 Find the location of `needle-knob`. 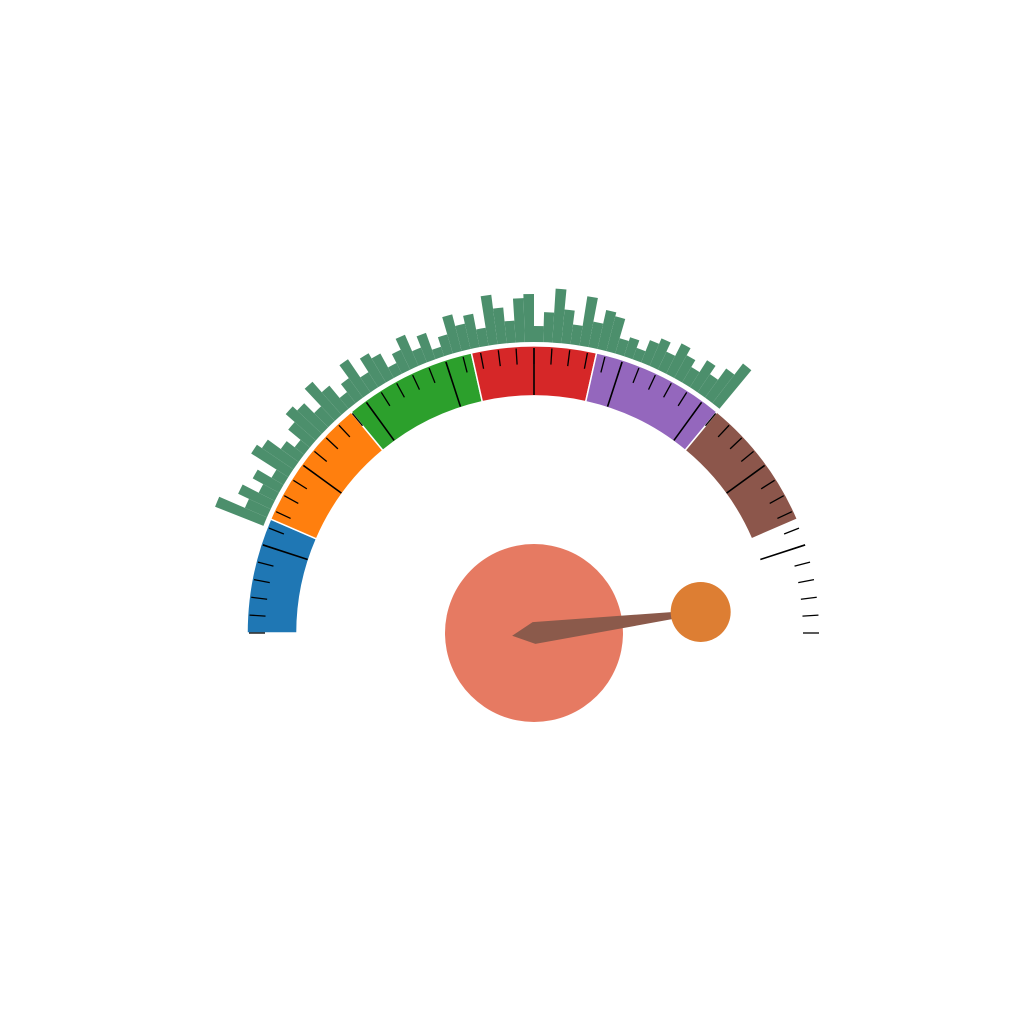

needle-knob is located at coordinates (700, 611).